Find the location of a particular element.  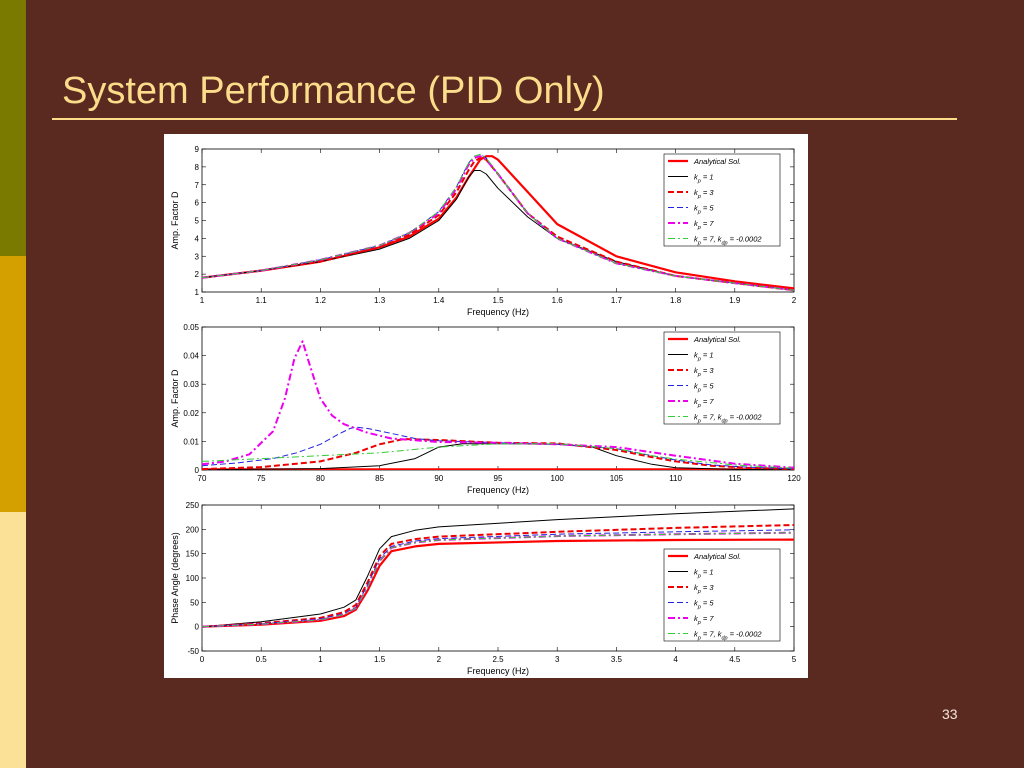

x-tick-label: 1.4 is located at coordinates (439, 300).